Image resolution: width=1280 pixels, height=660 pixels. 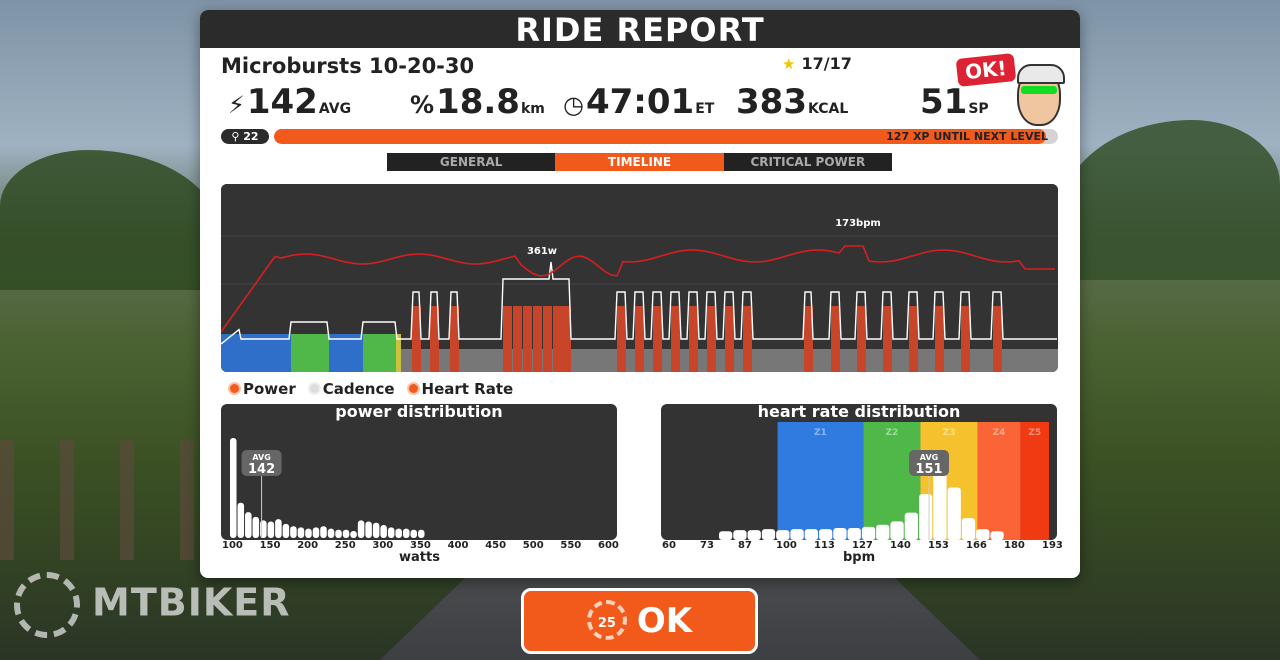 I want to click on stat-unit: km, so click(x=532, y=109).